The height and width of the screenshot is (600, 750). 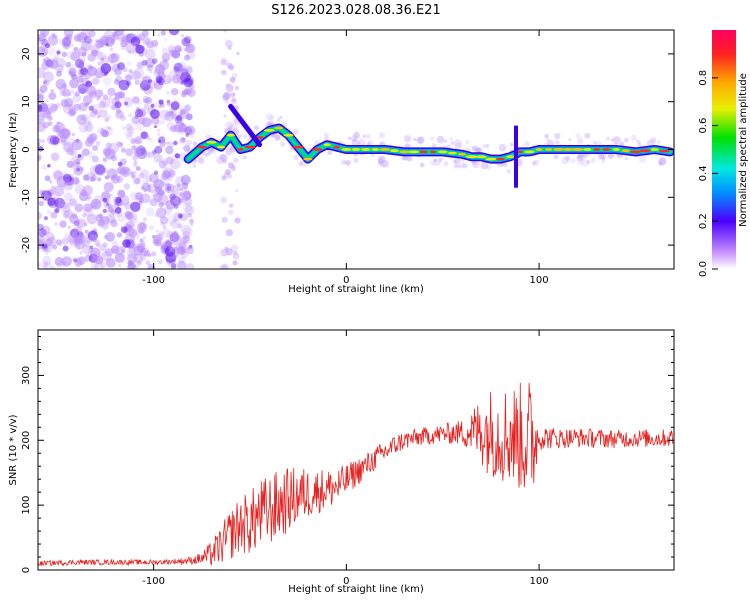 What do you see at coordinates (26, 149) in the screenshot?
I see `y-tick-label: 0` at bounding box center [26, 149].